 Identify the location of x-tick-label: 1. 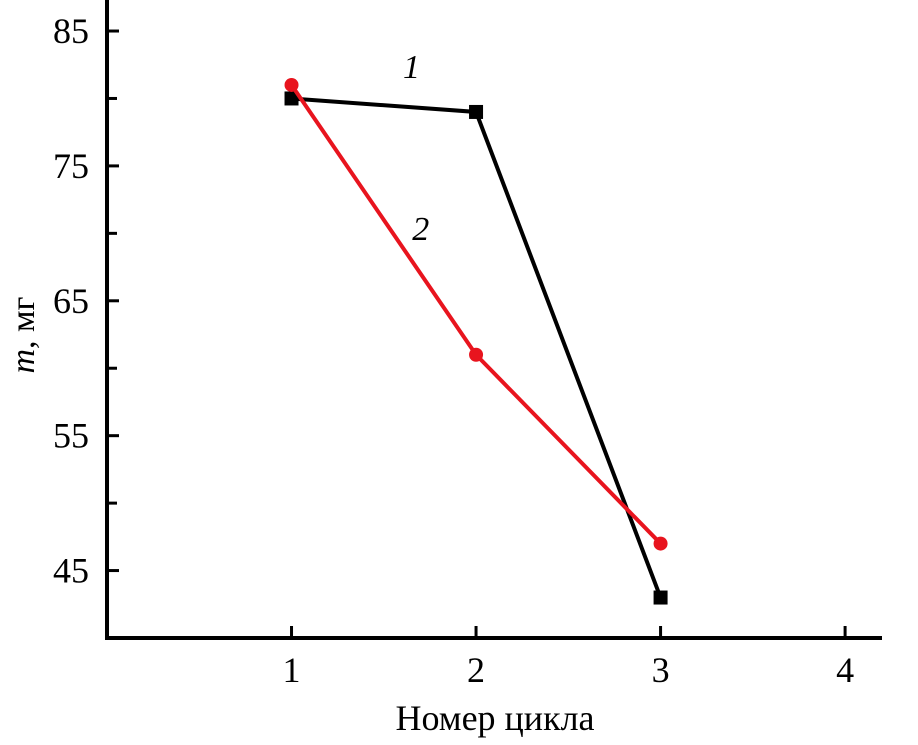
(292, 670).